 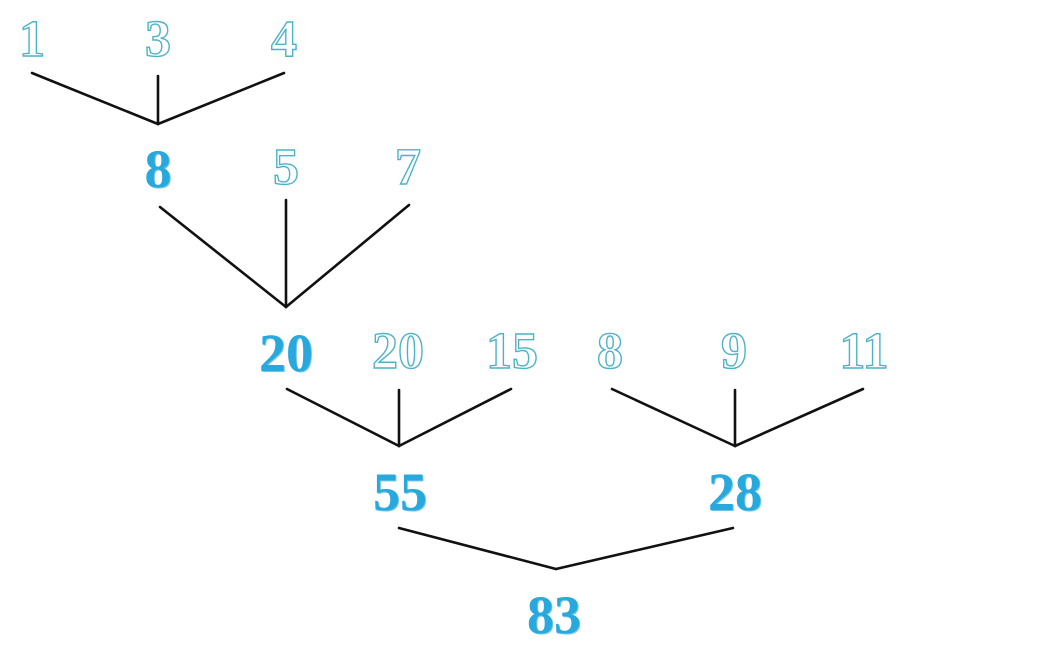 What do you see at coordinates (285, 167) in the screenshot?
I see `number-5: 5` at bounding box center [285, 167].